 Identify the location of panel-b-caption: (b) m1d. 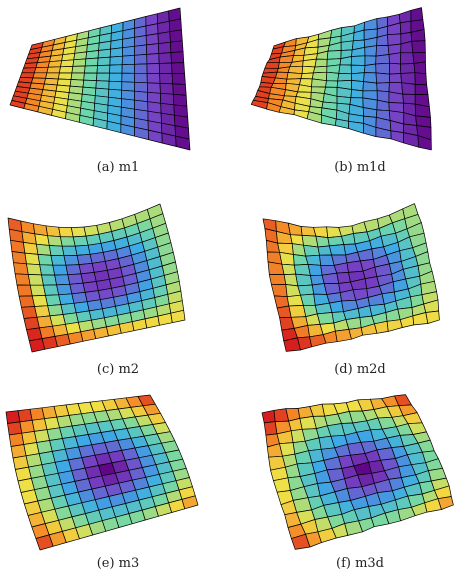
(360, 167).